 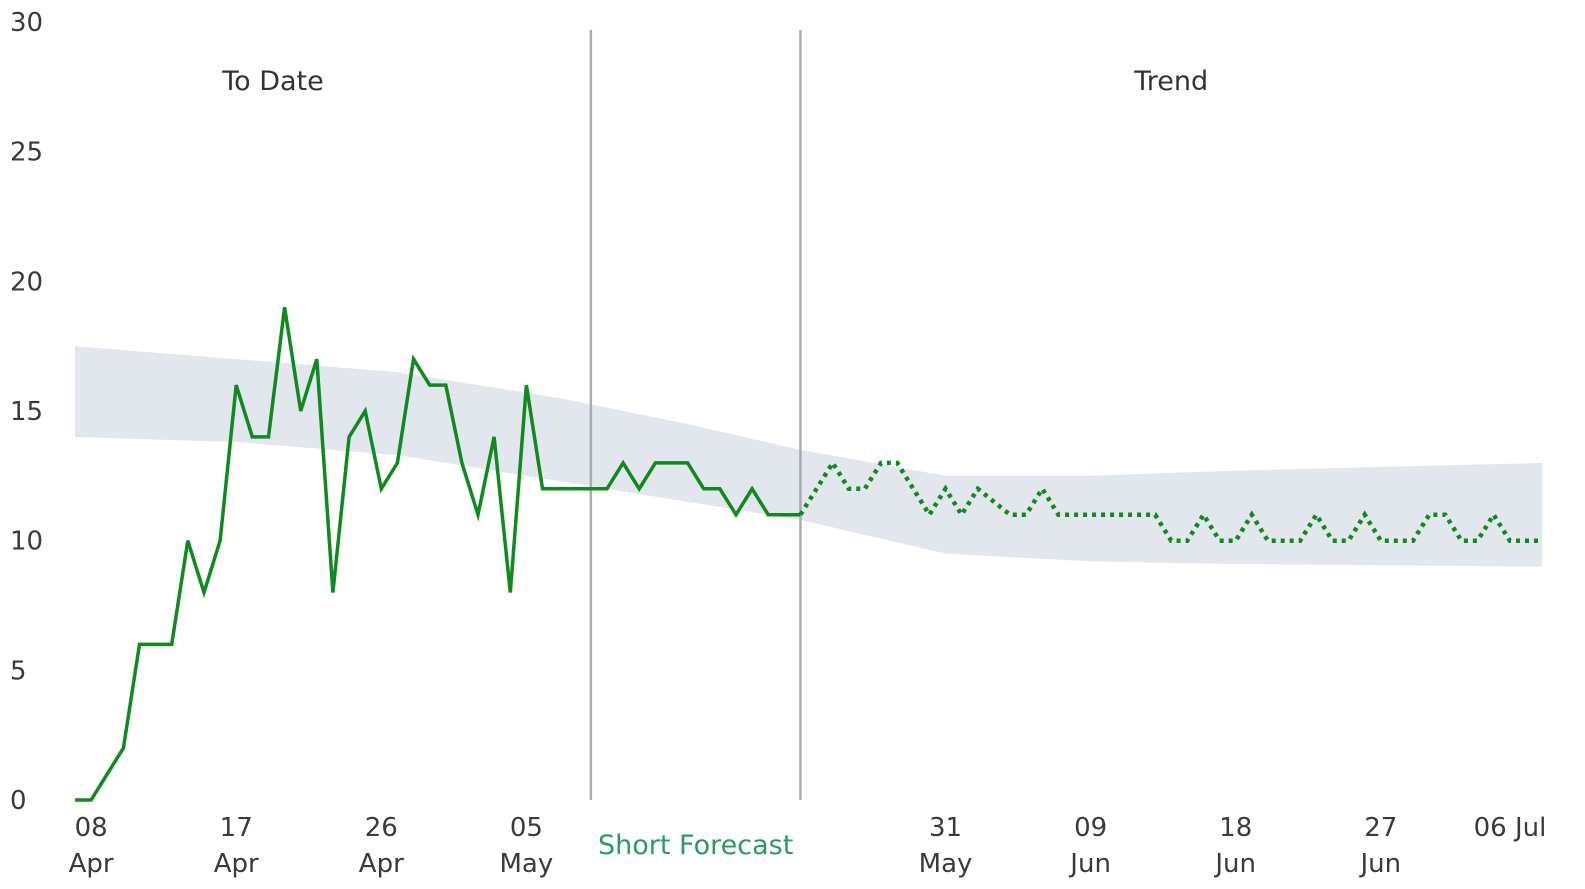 I want to click on y-axis: 0 5 10 15 20 25 30, so click(x=26, y=412).